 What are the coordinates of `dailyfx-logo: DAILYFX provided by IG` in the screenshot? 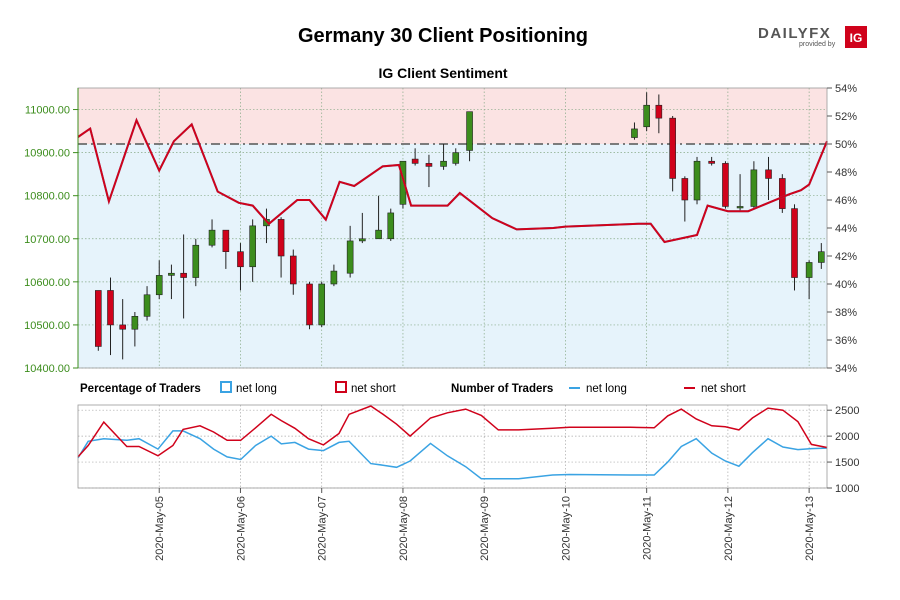 It's located at (812, 36).